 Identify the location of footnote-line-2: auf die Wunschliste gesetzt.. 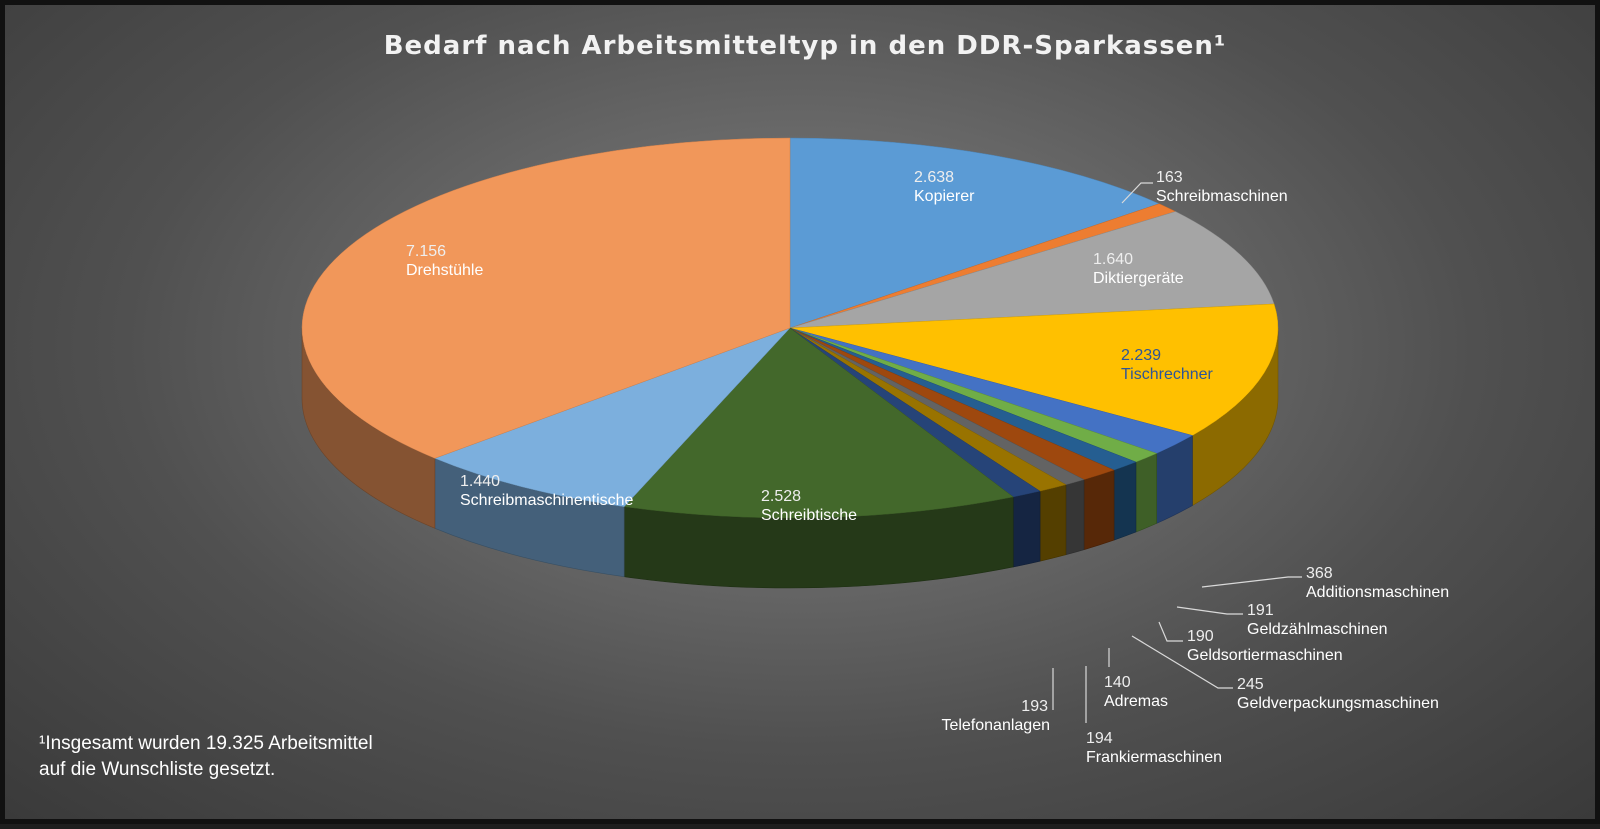
(157, 769).